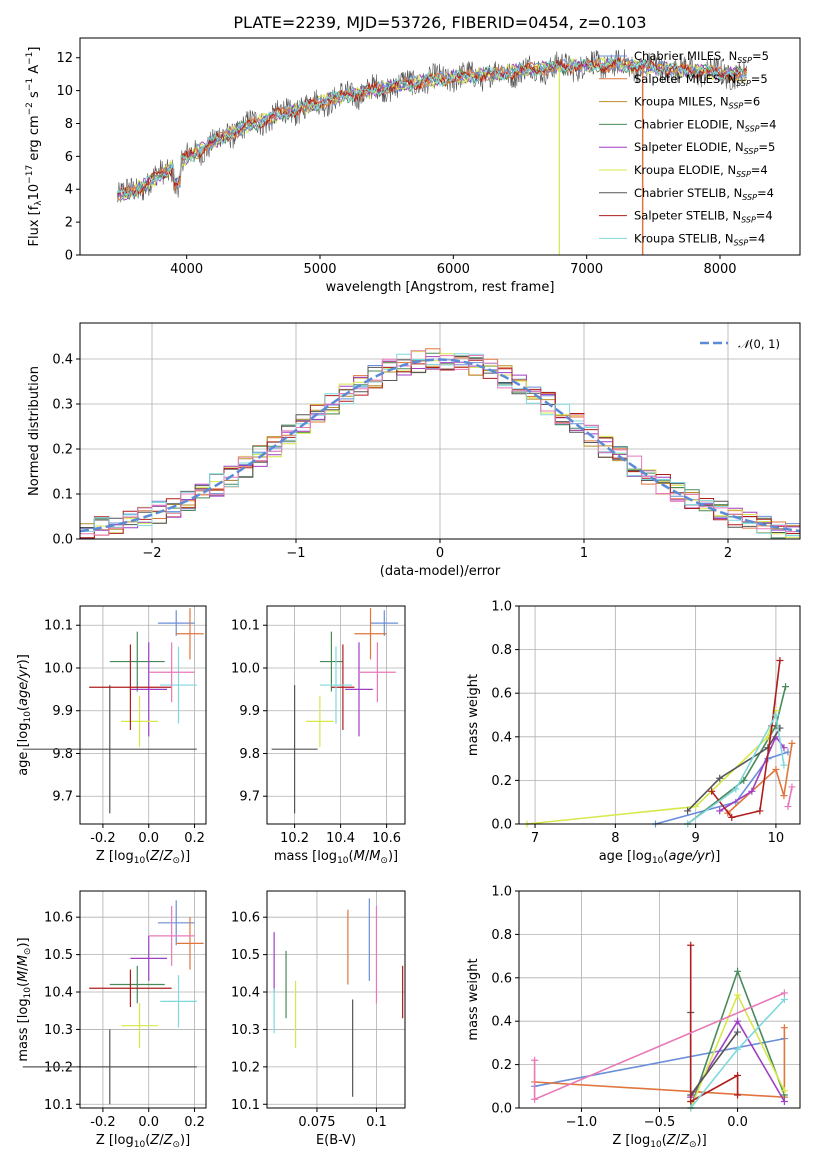 The image size is (819, 1170). I want to click on y-axis-label: mass [log10(M/M⊙)], so click(24, 999).